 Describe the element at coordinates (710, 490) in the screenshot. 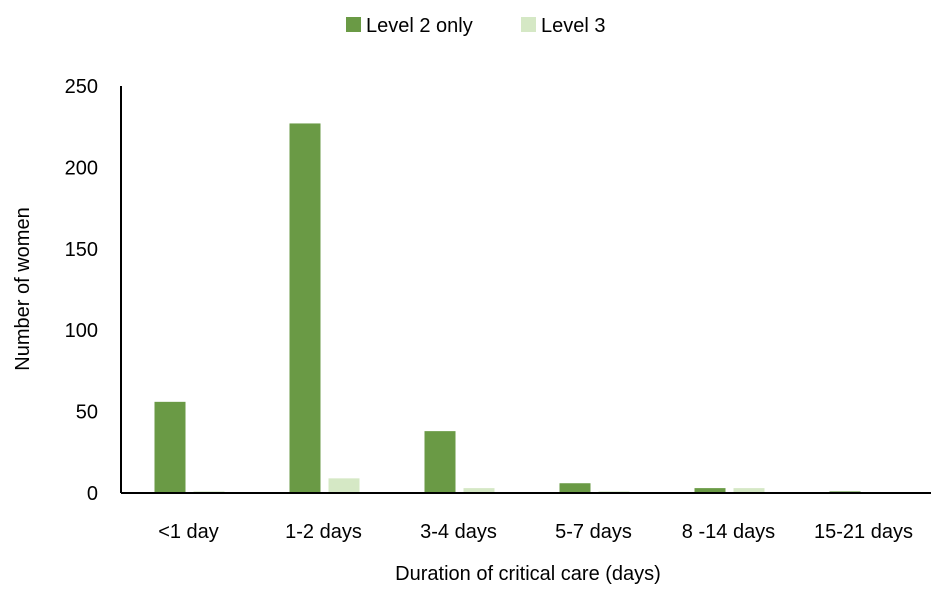

I see `bar-level-2-only-8-14-days` at that location.